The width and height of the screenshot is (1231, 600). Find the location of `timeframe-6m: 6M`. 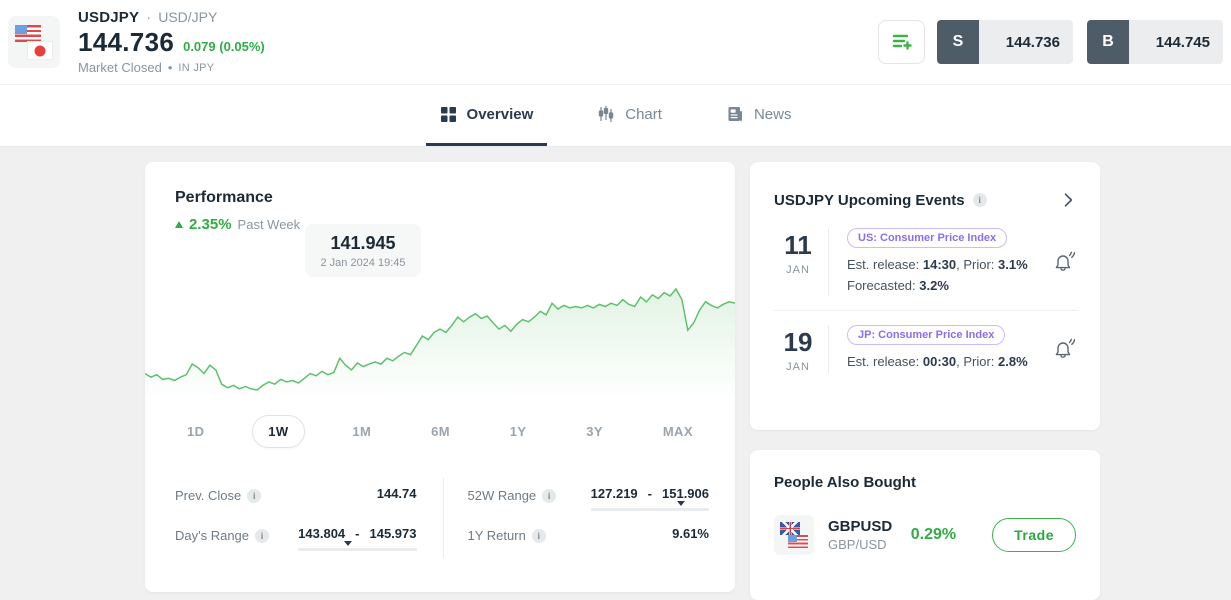

timeframe-6m: 6M is located at coordinates (440, 431).